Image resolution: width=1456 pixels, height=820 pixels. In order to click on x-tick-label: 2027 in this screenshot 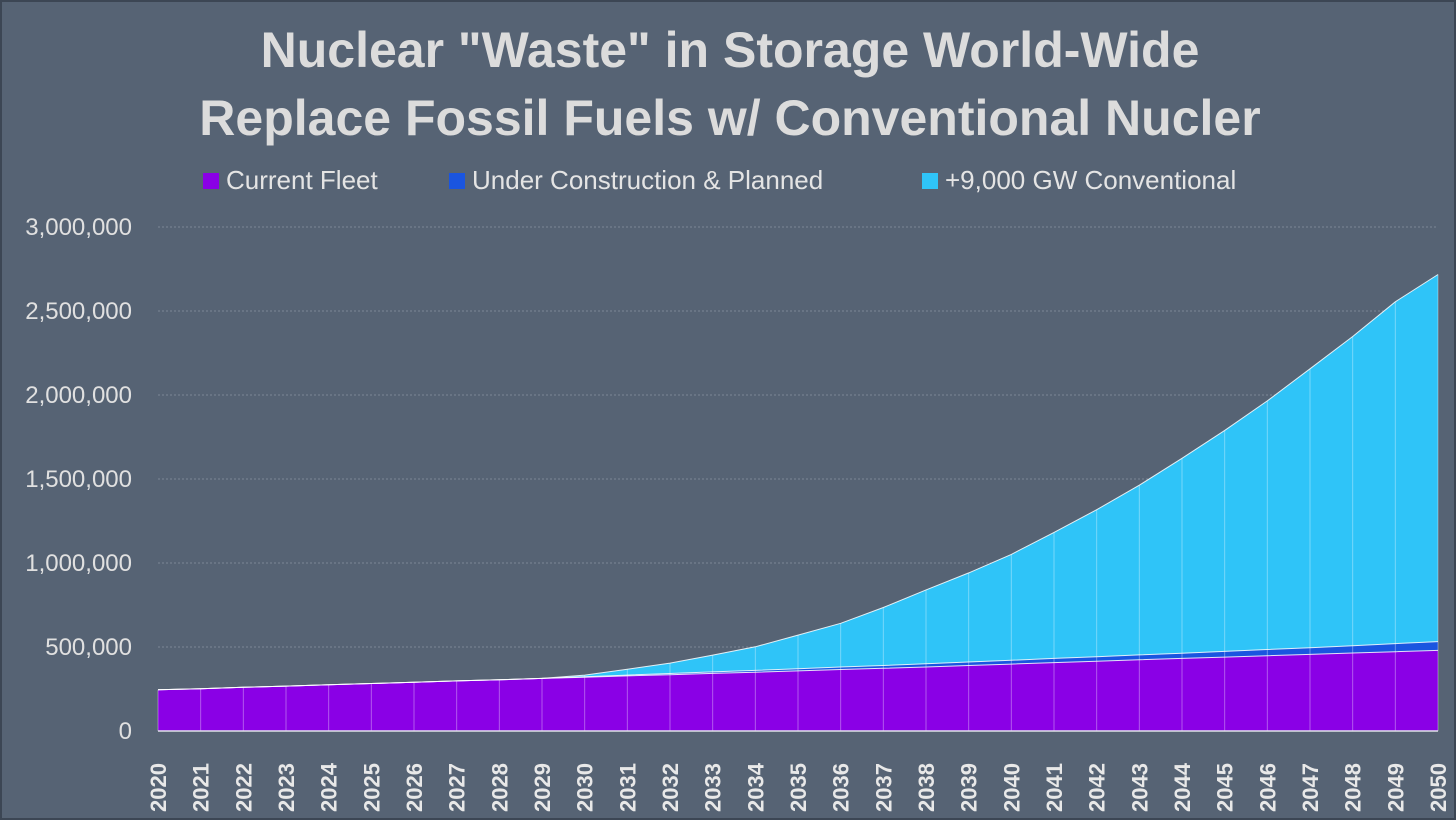, I will do `click(457, 787)`.